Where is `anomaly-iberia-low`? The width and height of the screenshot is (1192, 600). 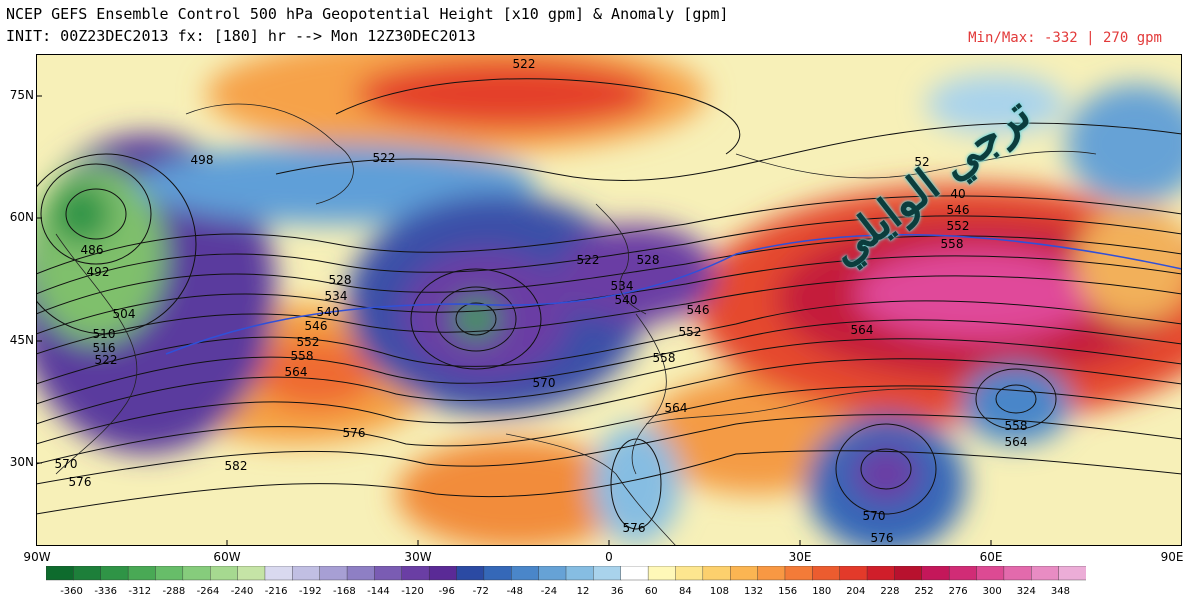 anomaly-iberia-low is located at coordinates (636, 484).